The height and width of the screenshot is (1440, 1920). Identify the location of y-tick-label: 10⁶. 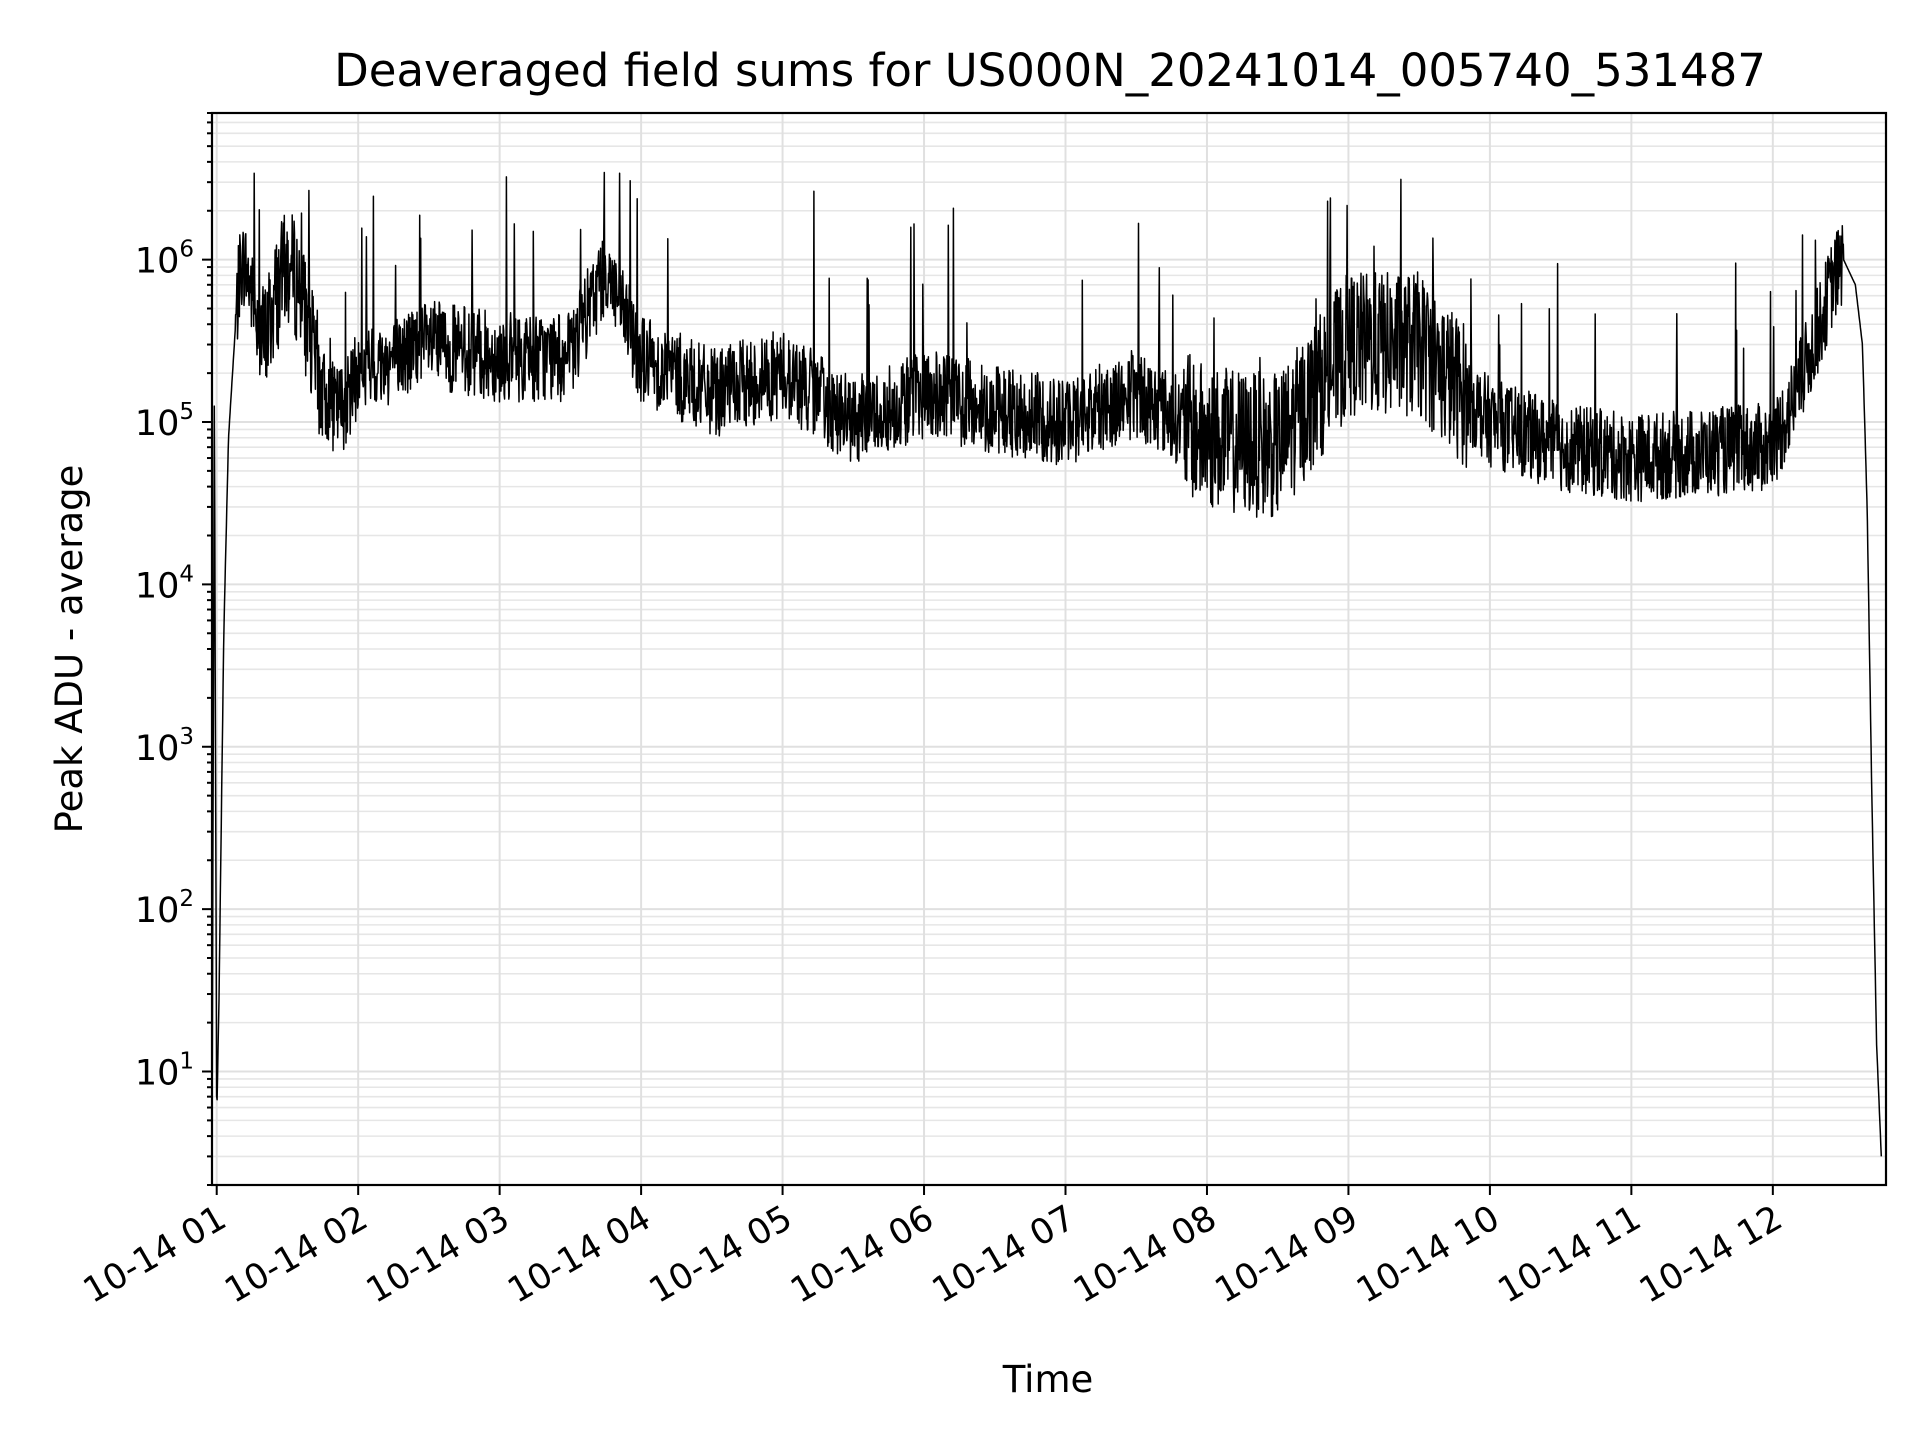
(164, 259).